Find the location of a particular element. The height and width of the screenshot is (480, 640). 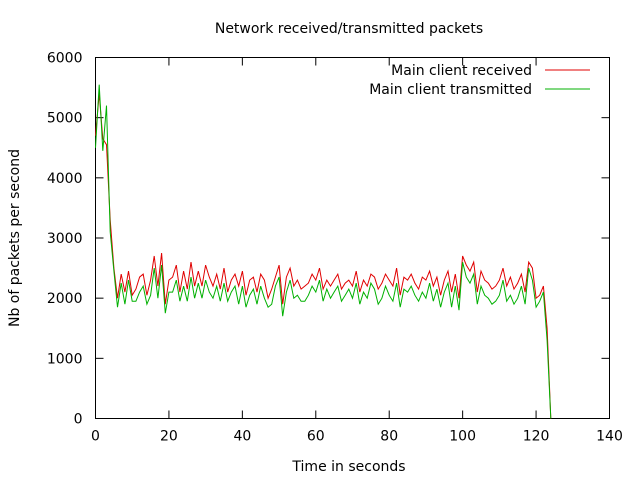

x-tick-label: 20 is located at coordinates (169, 437).